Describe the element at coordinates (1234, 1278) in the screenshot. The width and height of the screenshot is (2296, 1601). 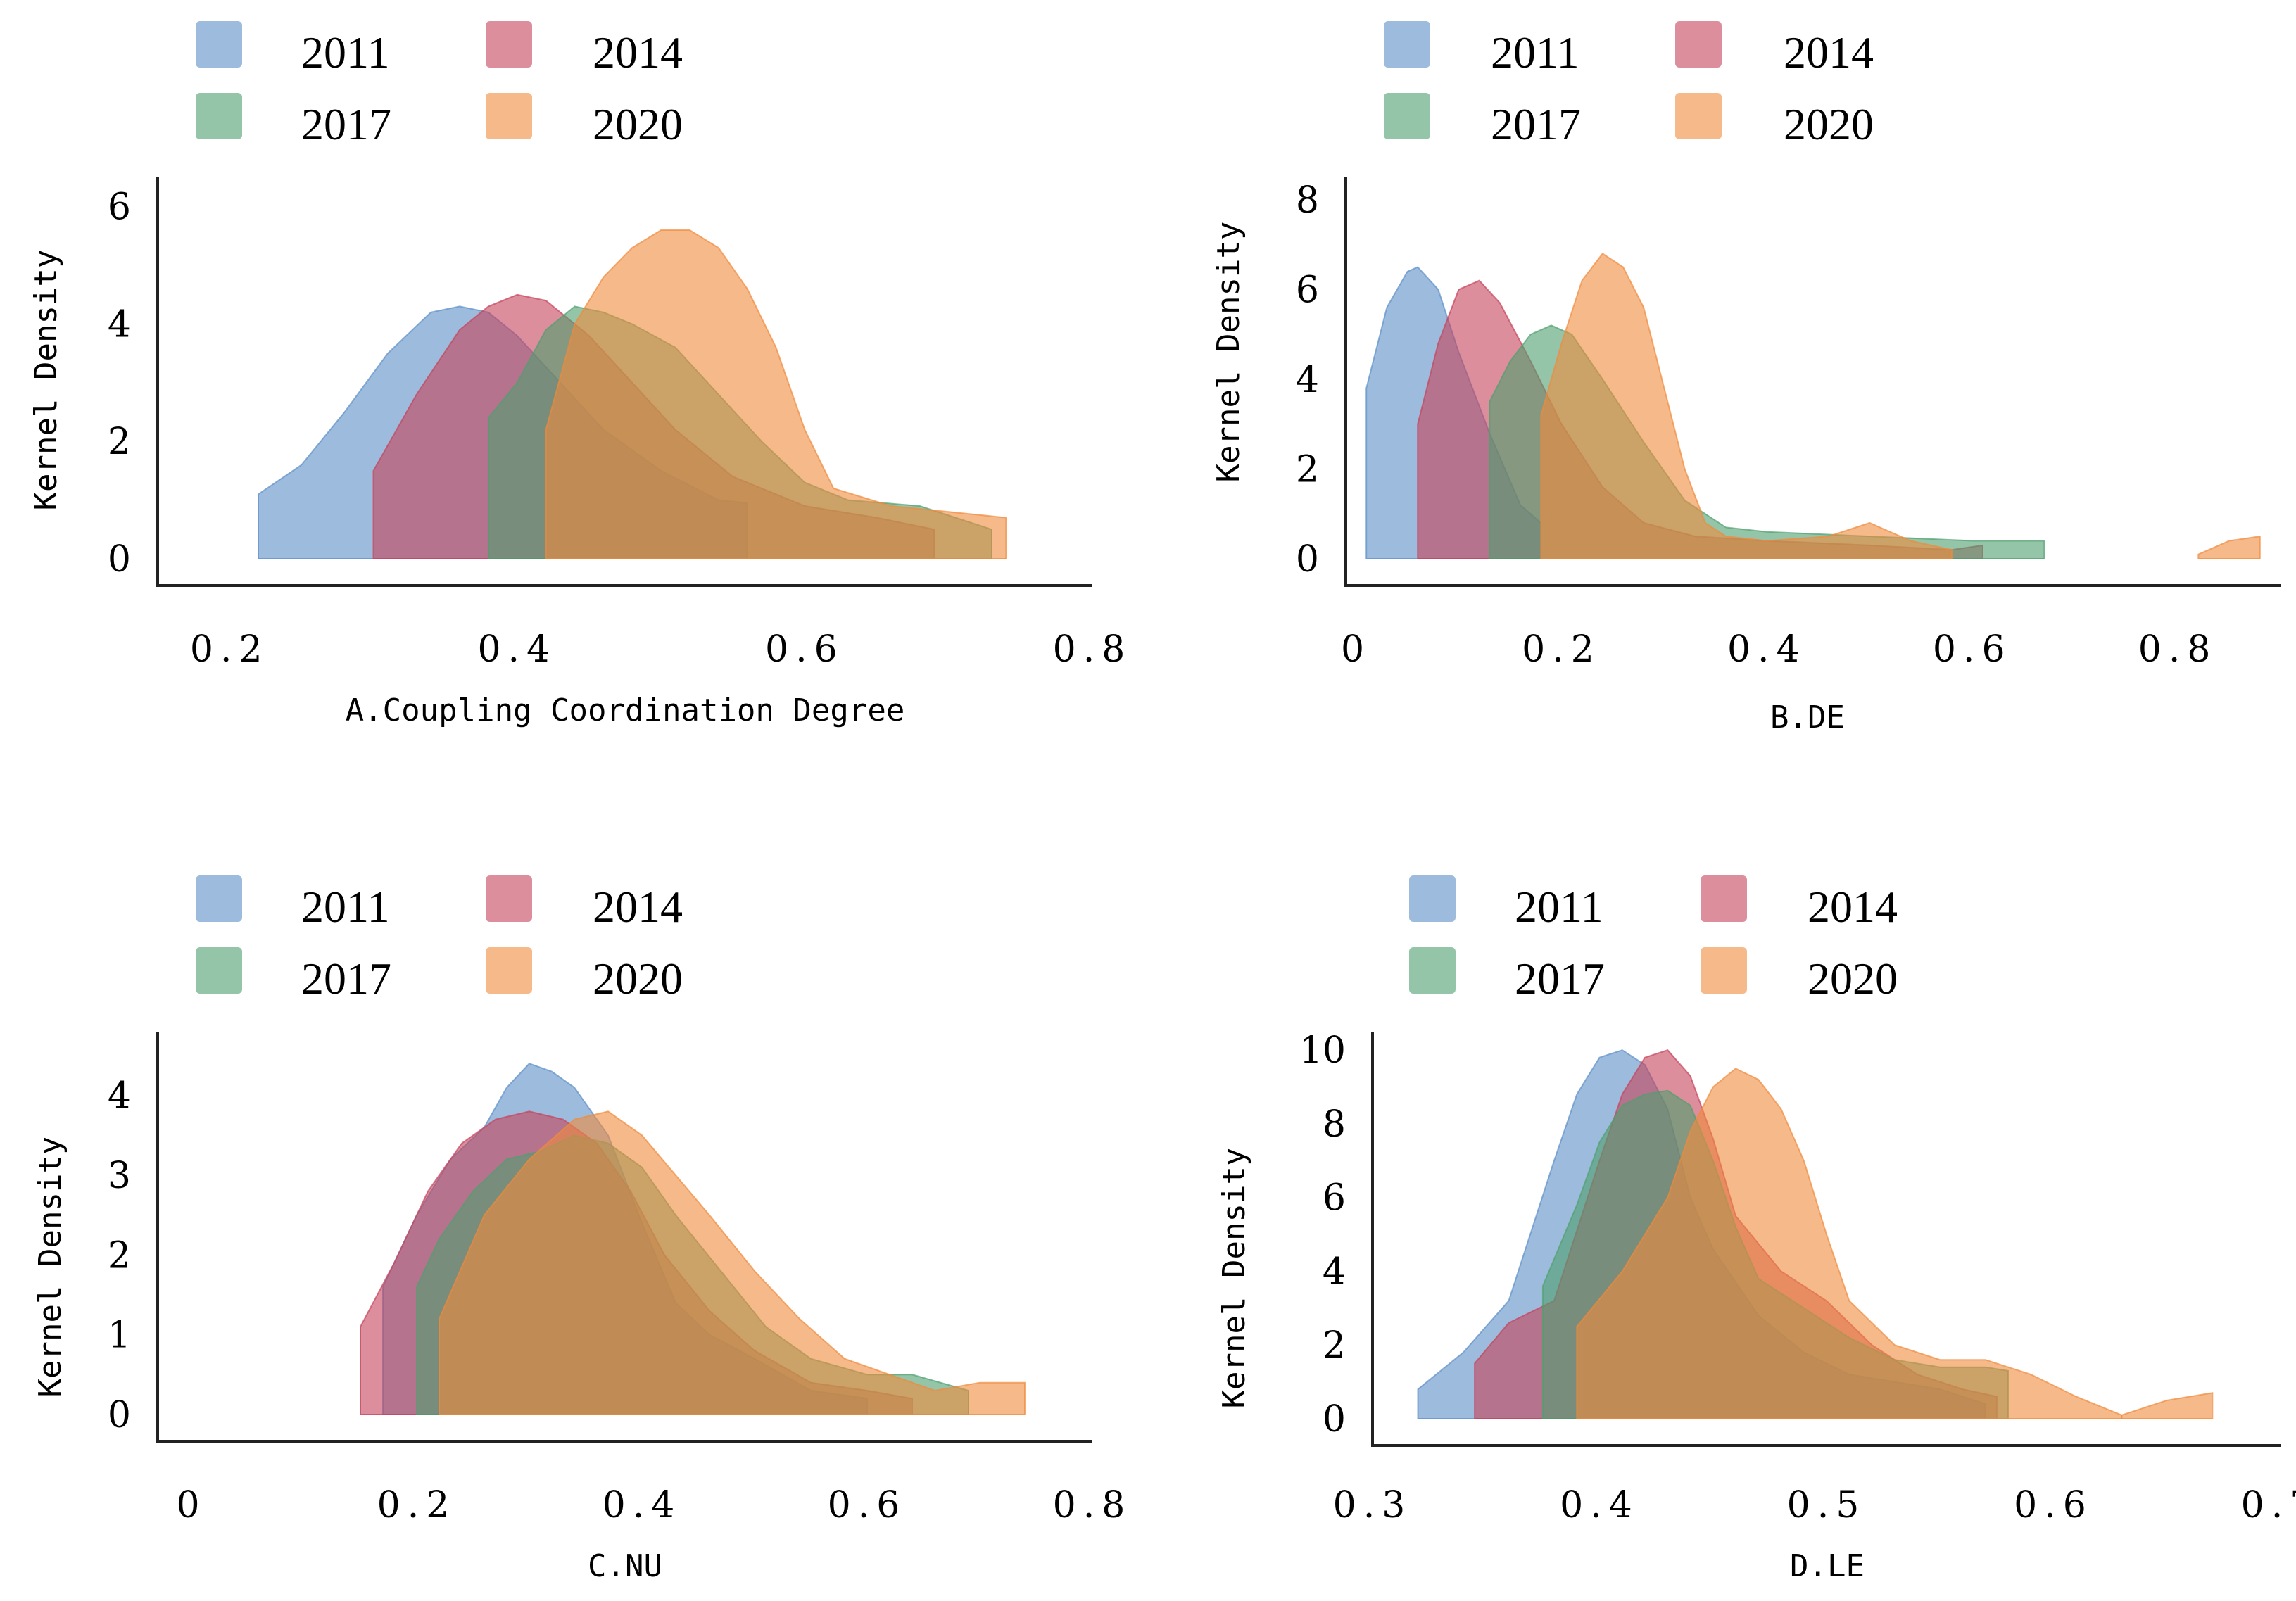
I see `y-axis-title-d: Kernel Density` at that location.